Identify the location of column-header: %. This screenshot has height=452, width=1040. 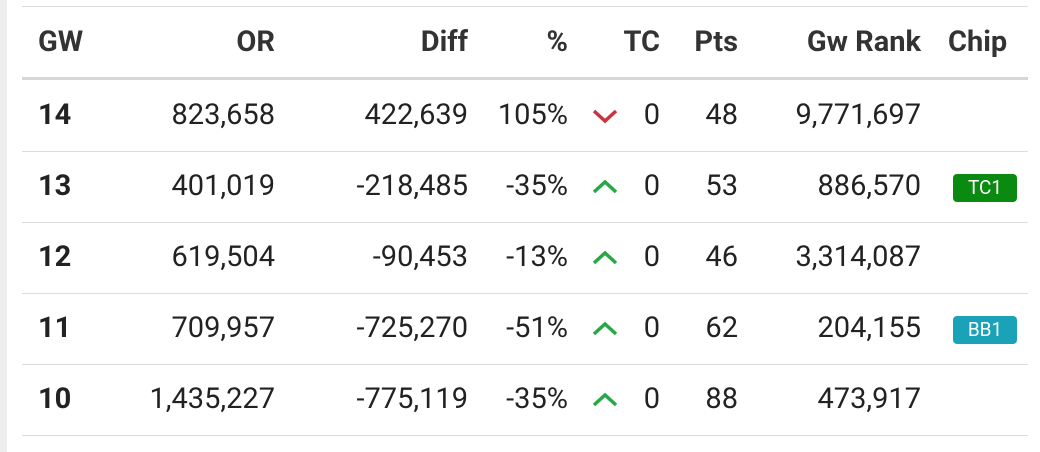
(557, 42).